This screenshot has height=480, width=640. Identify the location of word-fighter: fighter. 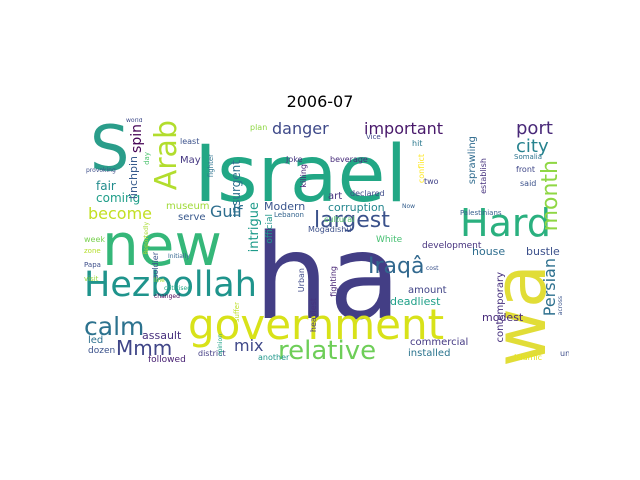
(211, 166).